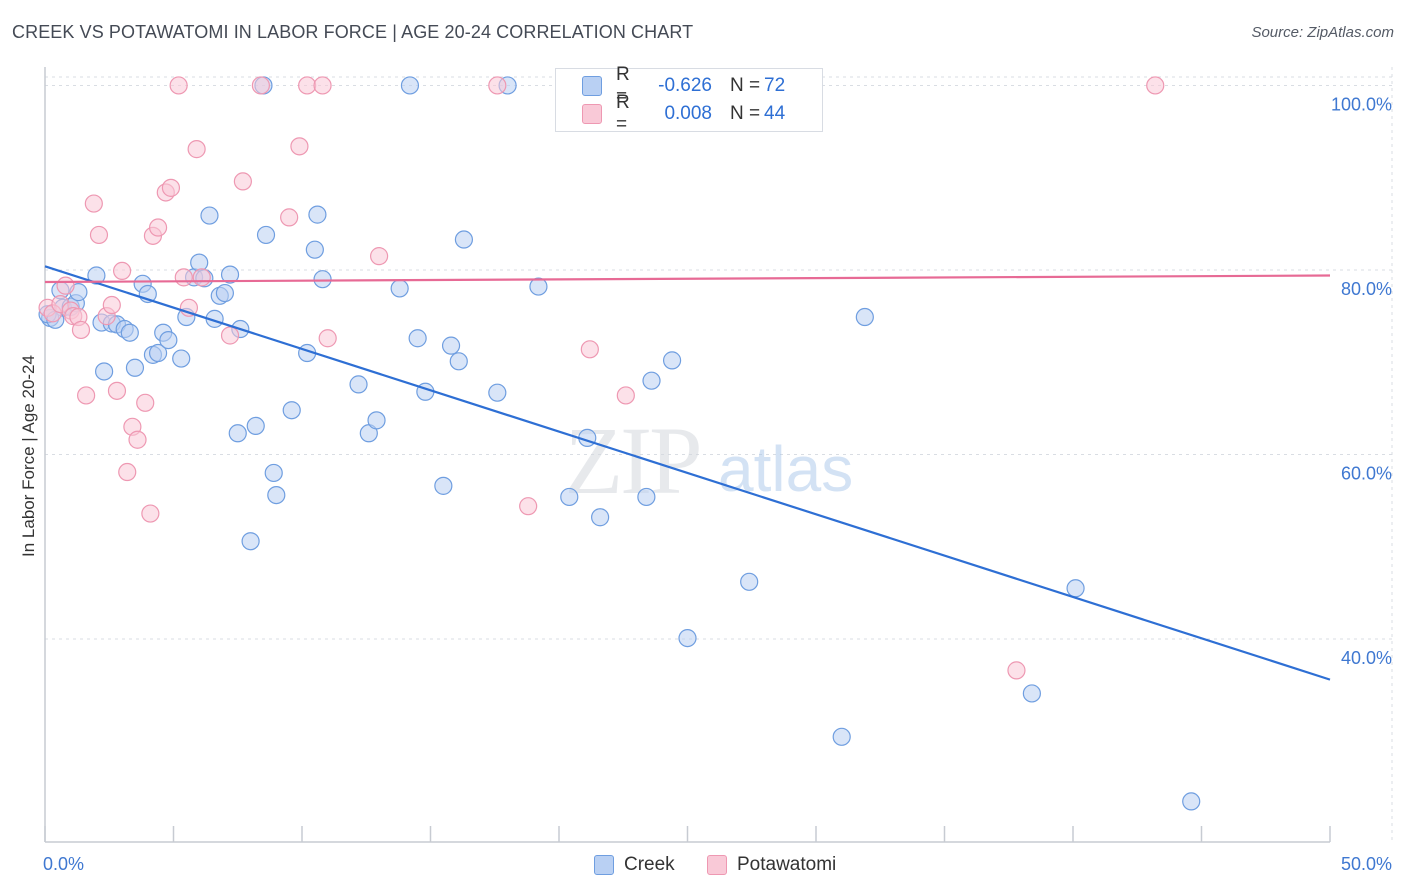 The width and height of the screenshot is (1406, 892). What do you see at coordinates (688, 113) in the screenshot?
I see `potawatomi-r-value: 0.008` at bounding box center [688, 113].